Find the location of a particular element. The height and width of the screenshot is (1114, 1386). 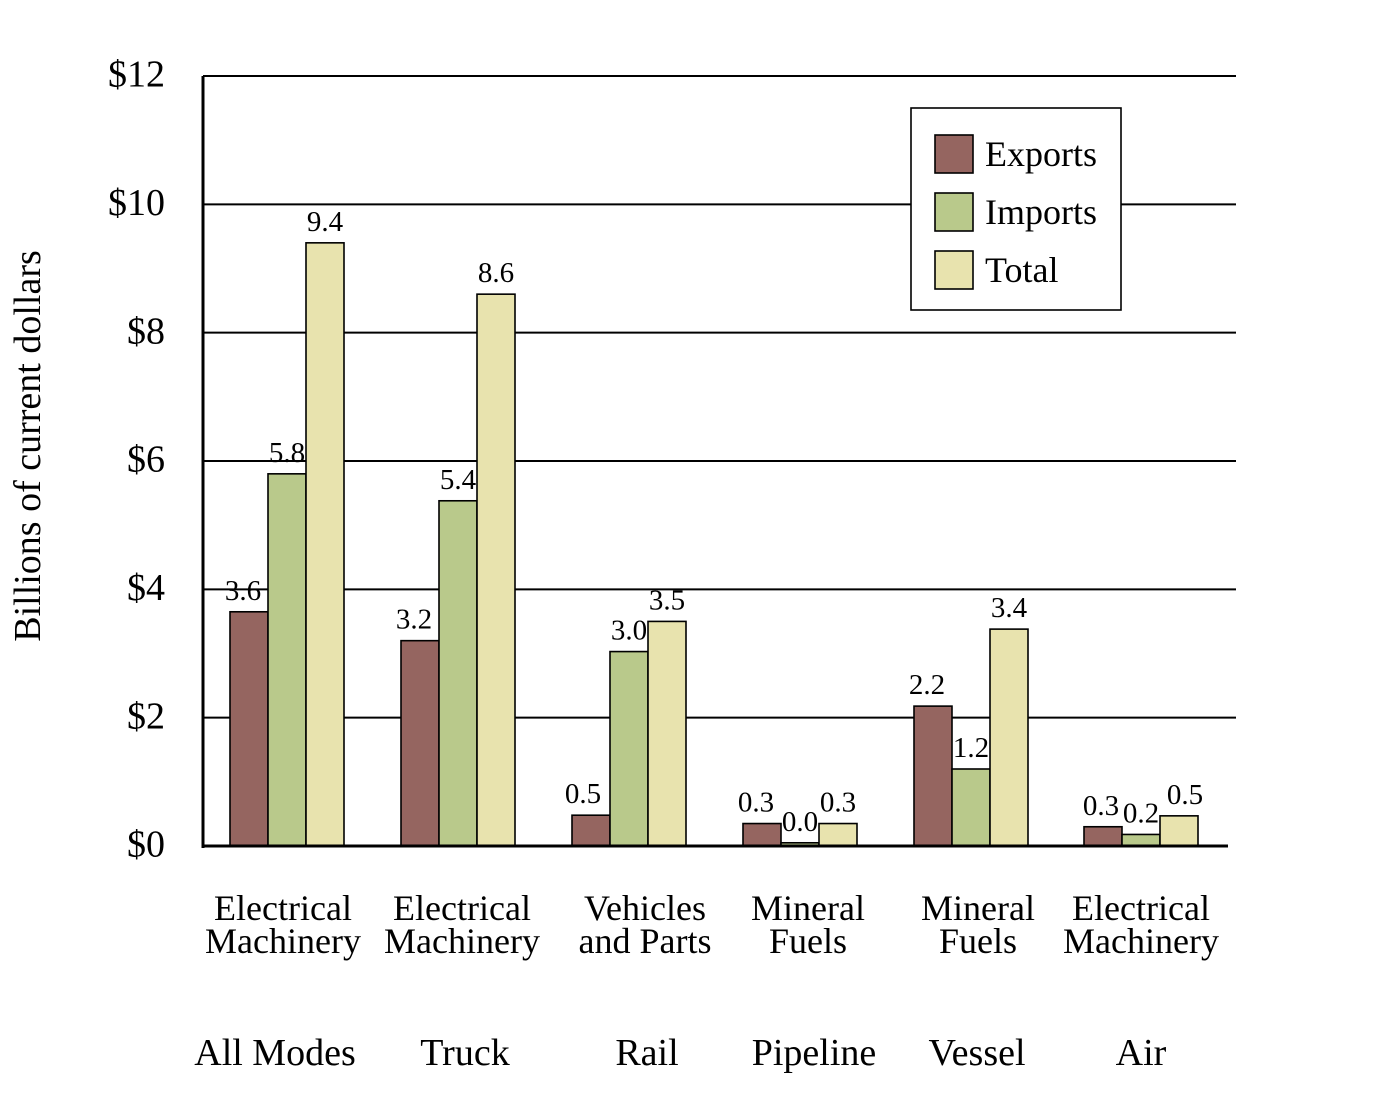

mode-label: Vessel is located at coordinates (976, 1053).